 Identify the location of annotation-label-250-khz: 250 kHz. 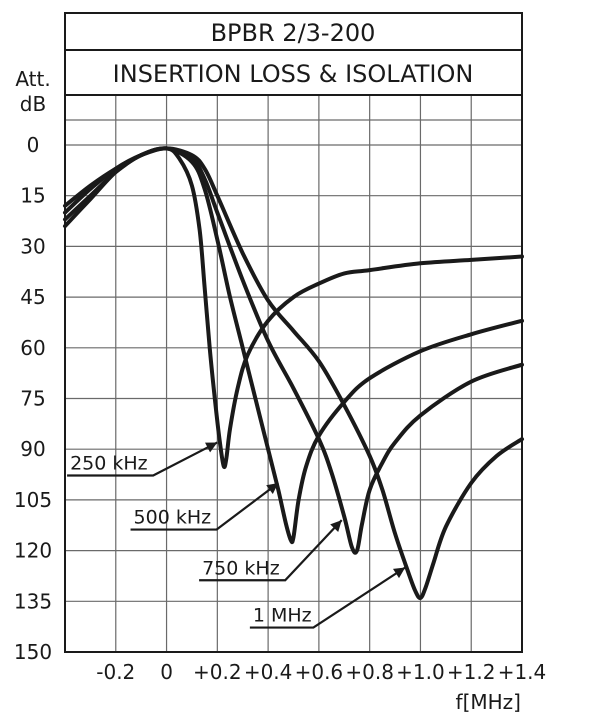
(109, 463).